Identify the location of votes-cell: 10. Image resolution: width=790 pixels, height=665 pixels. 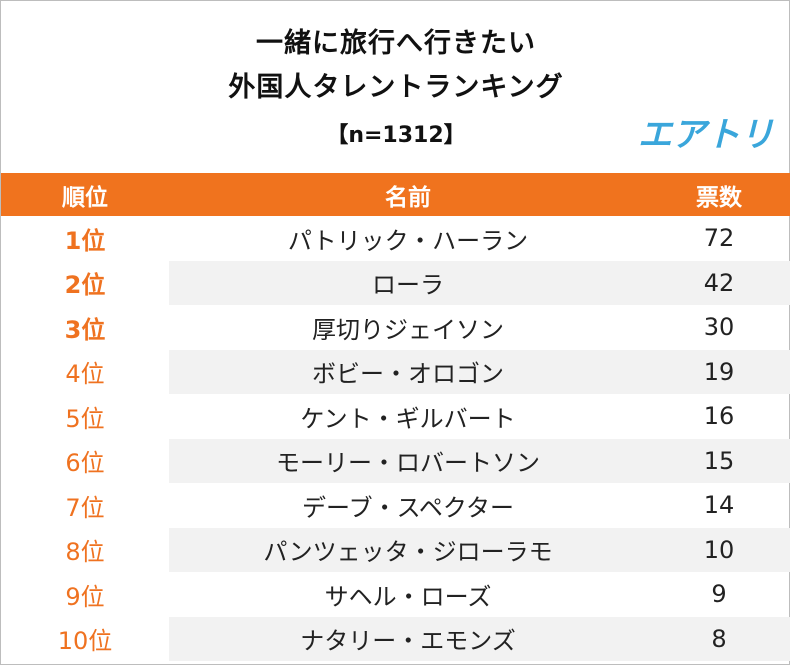
(718, 549).